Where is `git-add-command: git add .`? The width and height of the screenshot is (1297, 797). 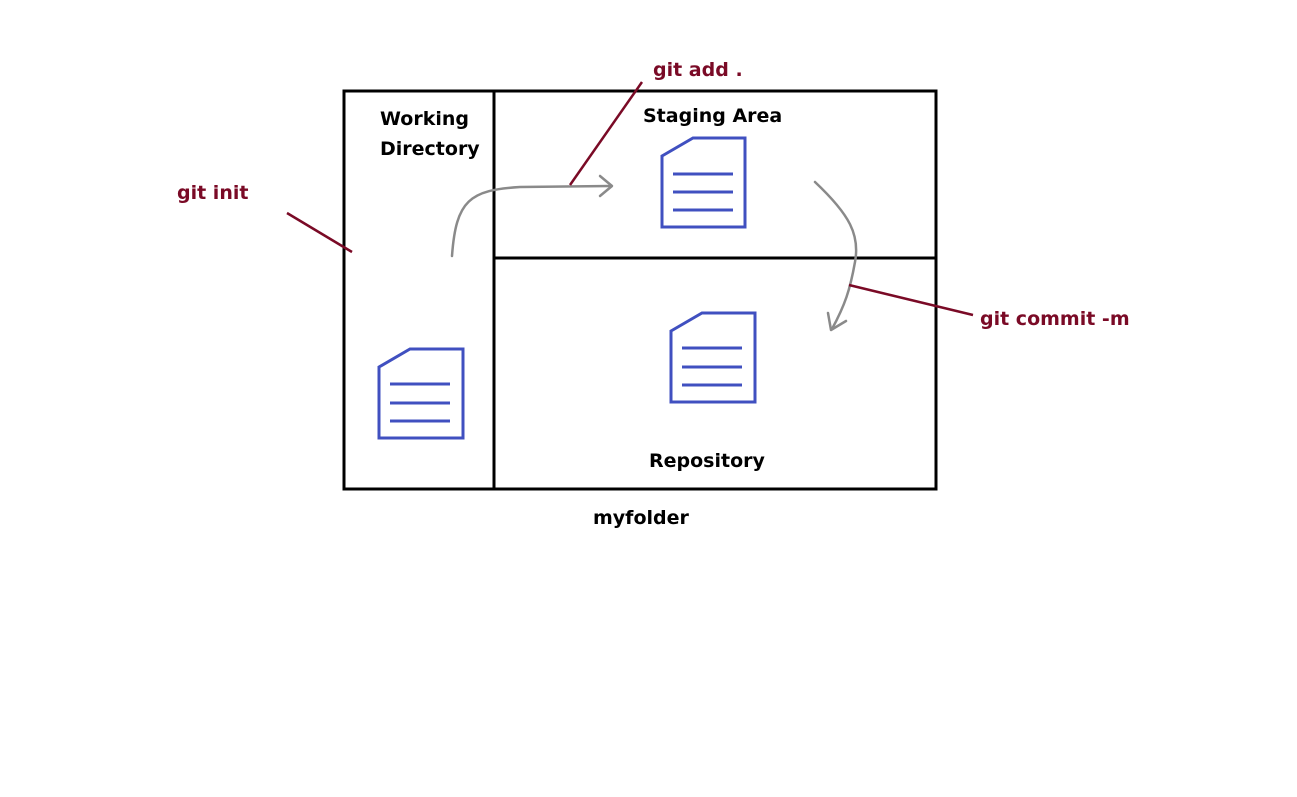 git-add-command: git add . is located at coordinates (698, 70).